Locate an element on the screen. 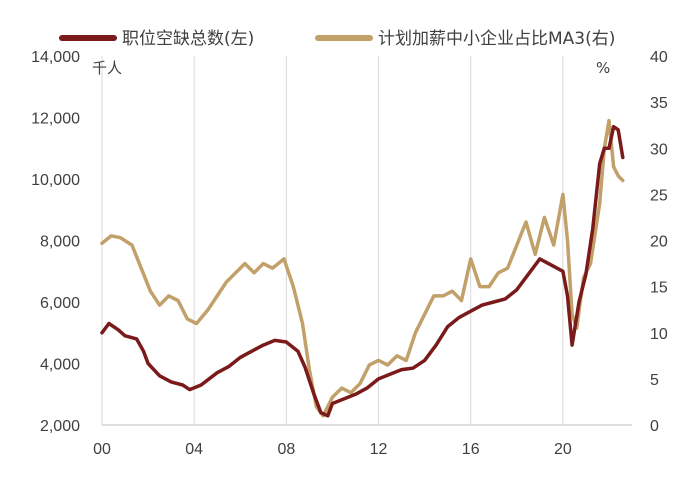 The height and width of the screenshot is (498, 700). right-tick-label: 5 is located at coordinates (654, 380).